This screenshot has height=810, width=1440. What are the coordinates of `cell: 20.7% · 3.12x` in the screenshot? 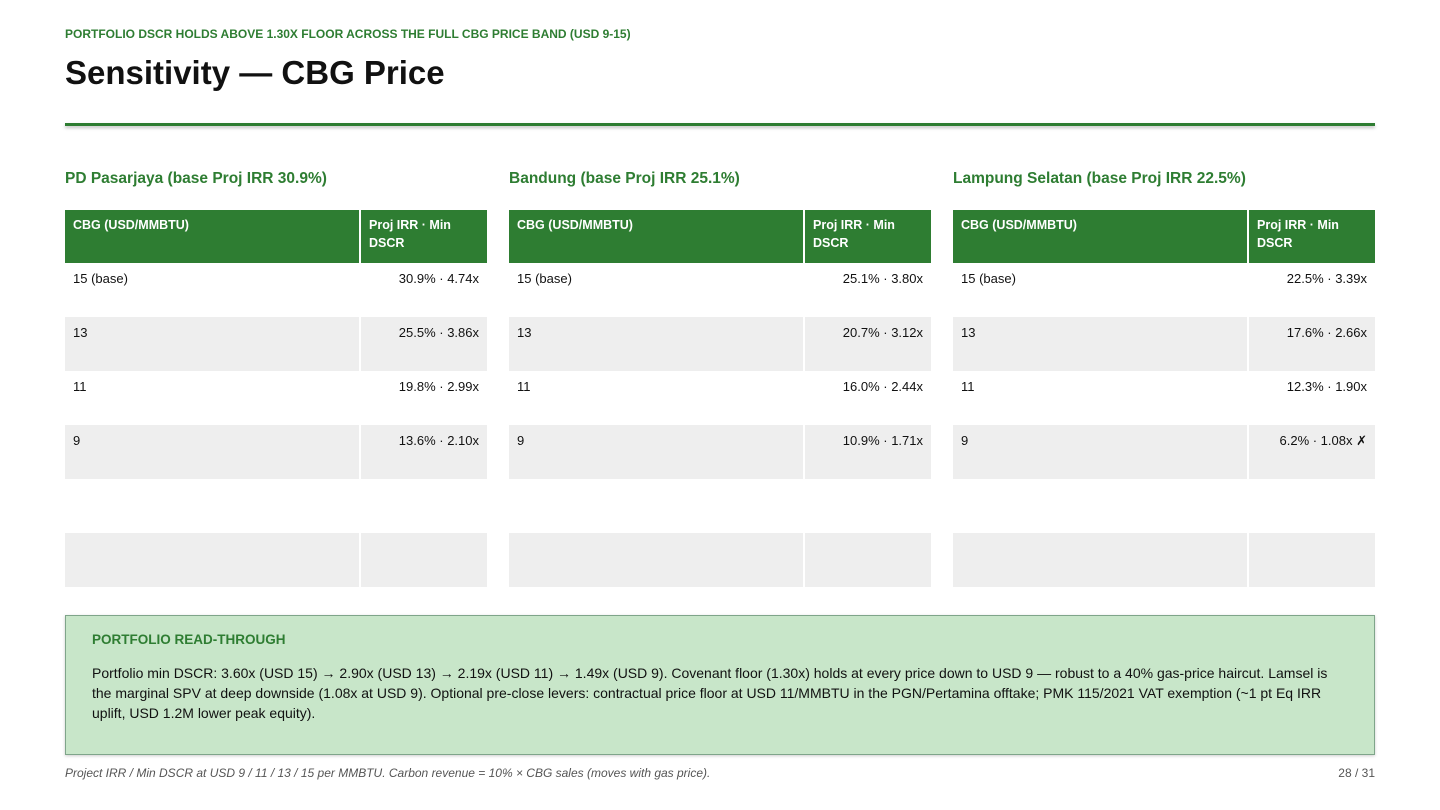 It's located at (867, 344).